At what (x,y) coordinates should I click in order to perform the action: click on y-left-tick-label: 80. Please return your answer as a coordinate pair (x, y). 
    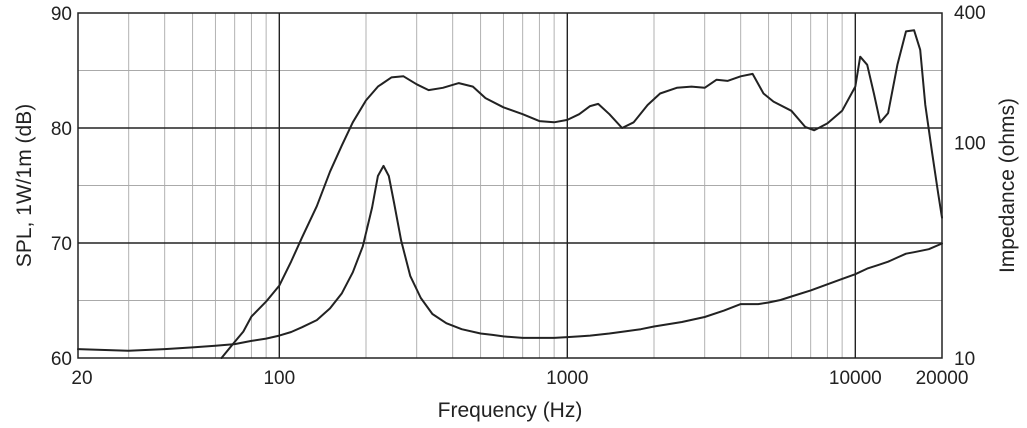
    Looking at the image, I should click on (61, 129).